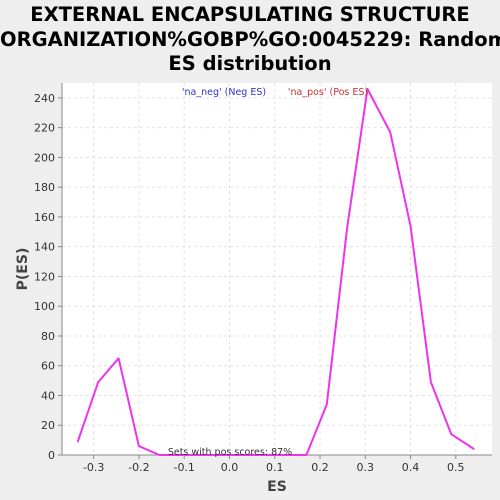  I want to click on y-tick-label: 100, so click(44, 306).